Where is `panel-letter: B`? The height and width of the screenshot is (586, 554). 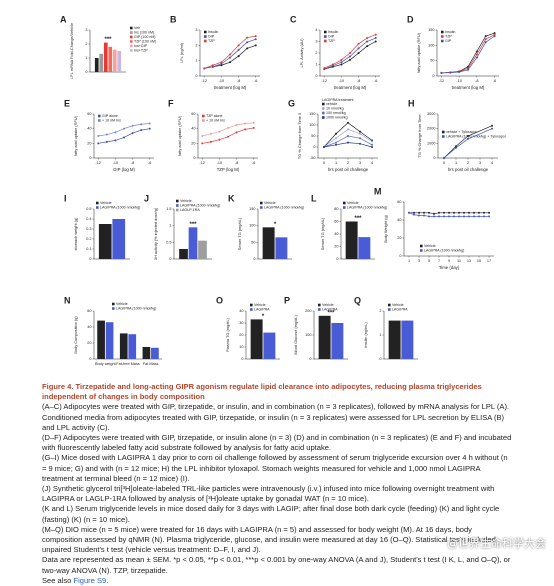
panel-letter: B is located at coordinates (173, 19).